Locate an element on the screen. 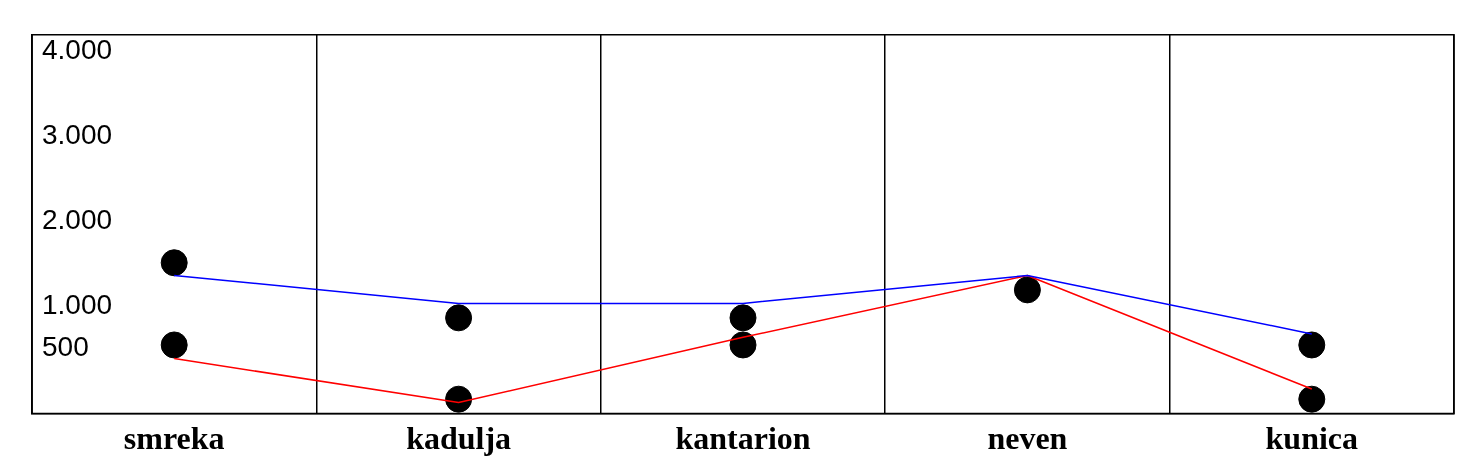 The image size is (1476, 476). x-tick-label: smreka is located at coordinates (174, 438).